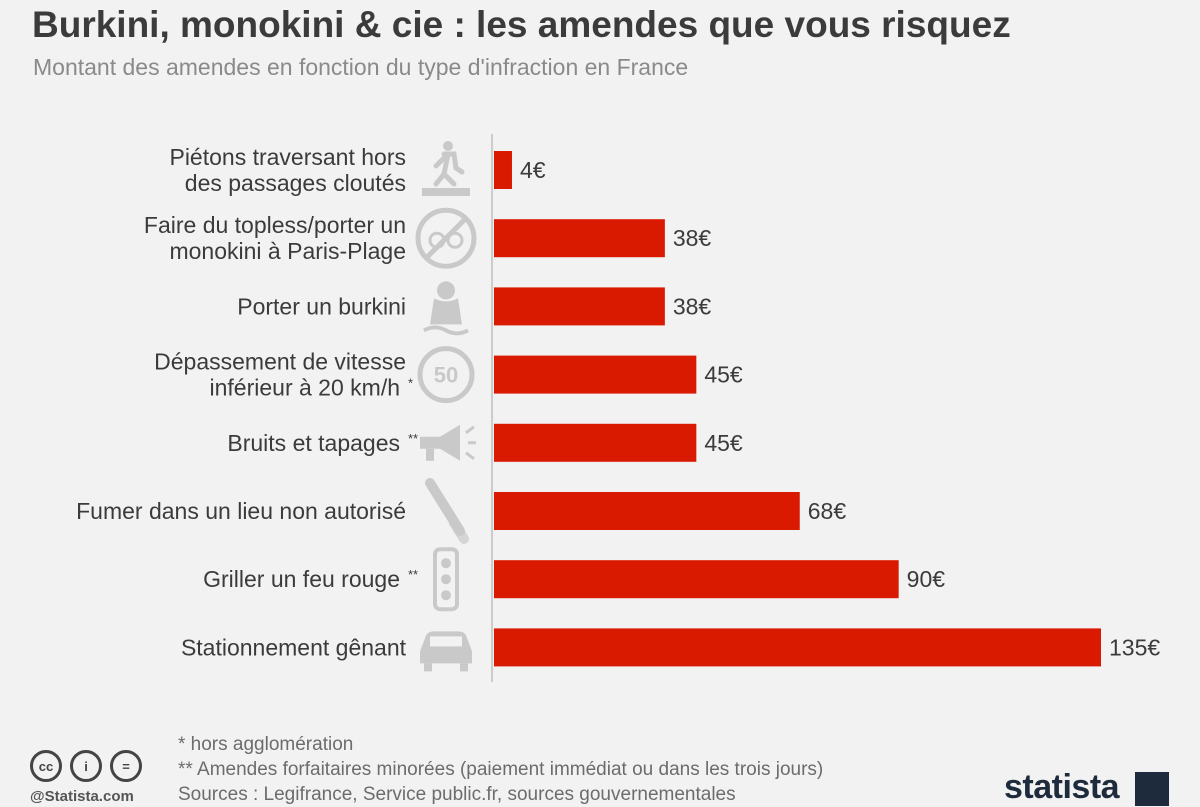 The height and width of the screenshot is (807, 1200). What do you see at coordinates (446, 308) in the screenshot?
I see `burkini-icon` at bounding box center [446, 308].